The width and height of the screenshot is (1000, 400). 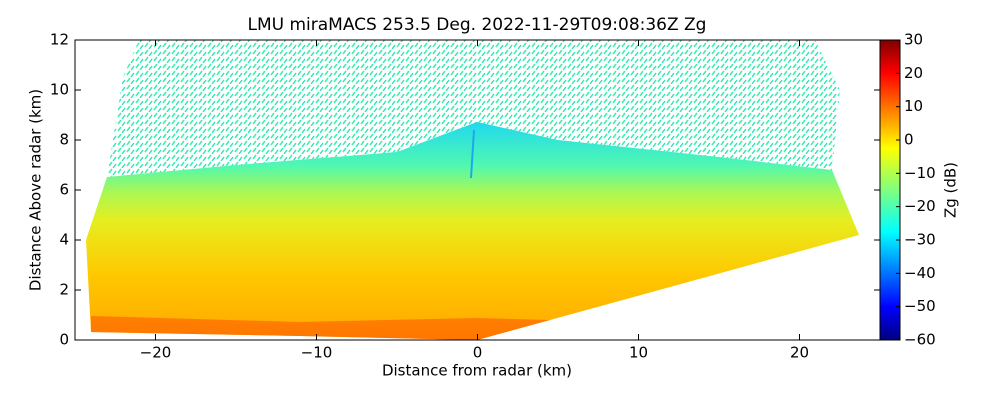 What do you see at coordinates (59, 90) in the screenshot?
I see `y-tick-label: 10` at bounding box center [59, 90].